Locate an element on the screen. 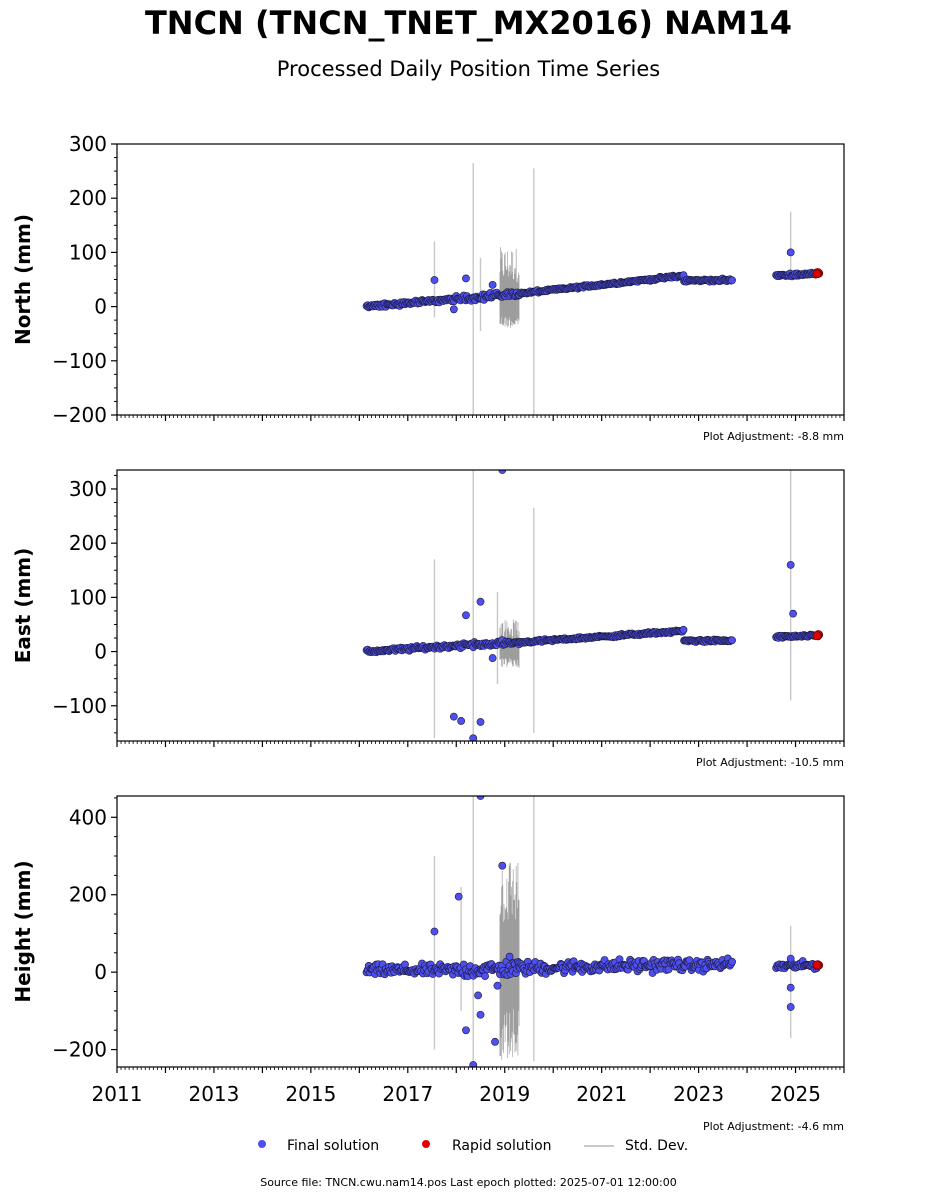 The height and width of the screenshot is (1200, 937). plot-adjustment-note: Plot Adjustment: -10.5 mm is located at coordinates (770, 762).